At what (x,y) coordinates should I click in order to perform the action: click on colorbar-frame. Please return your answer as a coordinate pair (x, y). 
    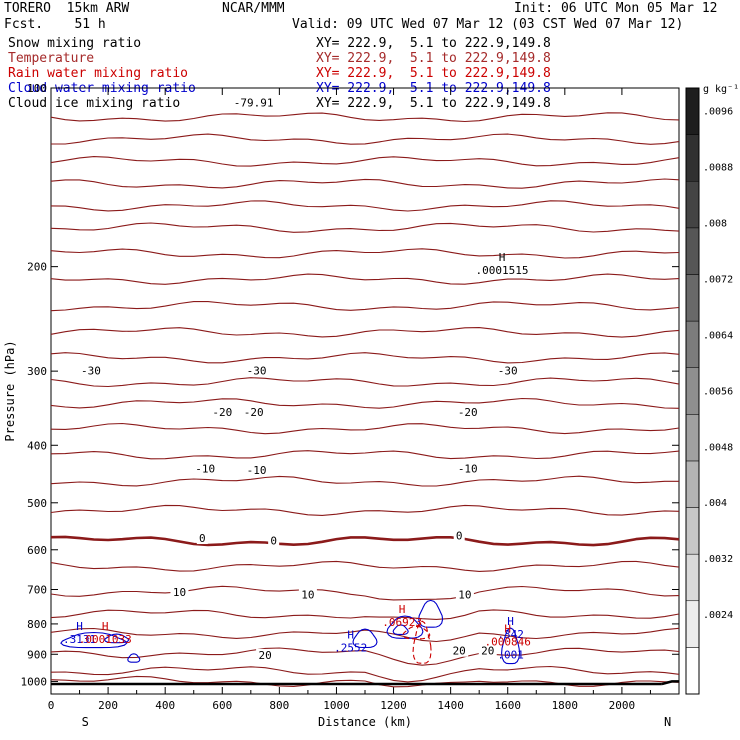
    Looking at the image, I should click on (692, 391).